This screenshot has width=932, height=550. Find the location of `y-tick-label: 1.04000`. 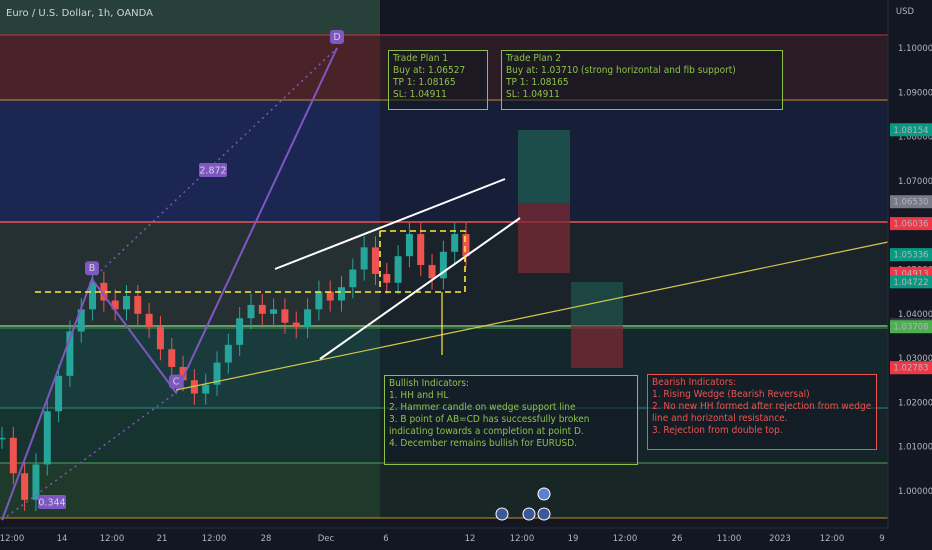

y-tick-label: 1.04000 is located at coordinates (915, 315).